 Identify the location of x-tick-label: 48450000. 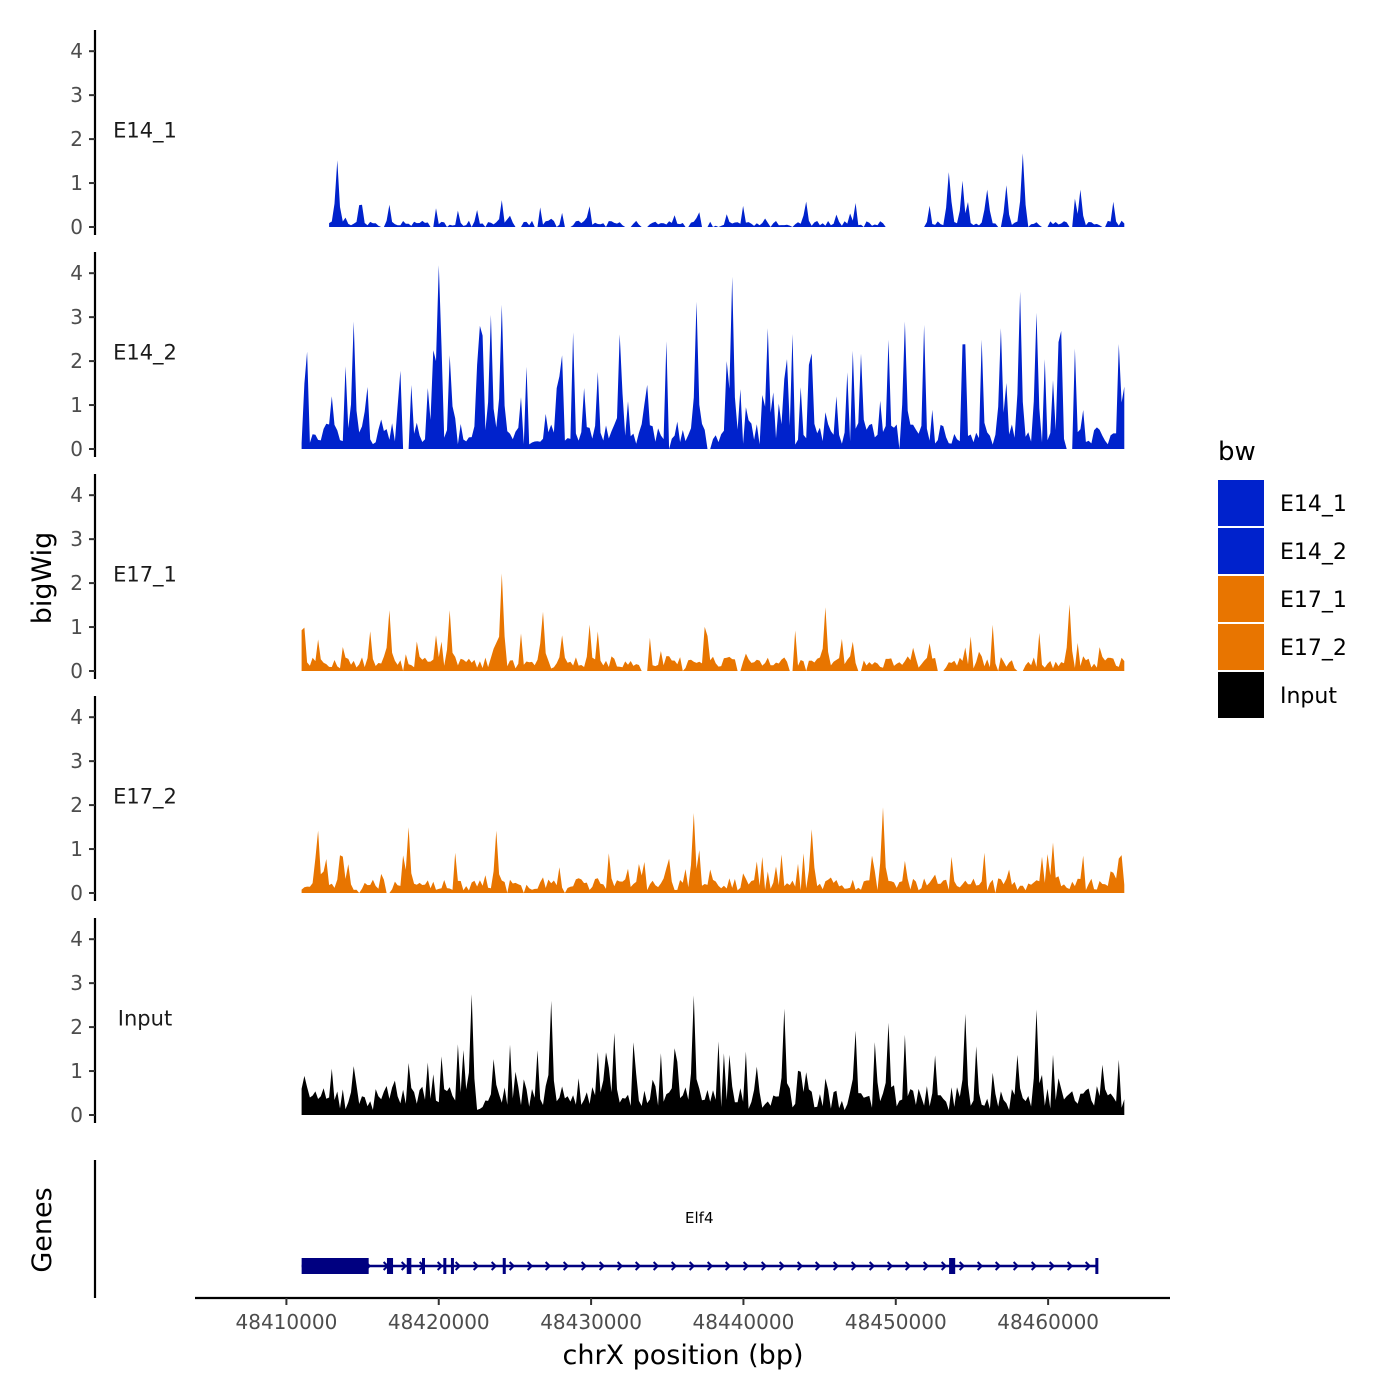
(896, 1322).